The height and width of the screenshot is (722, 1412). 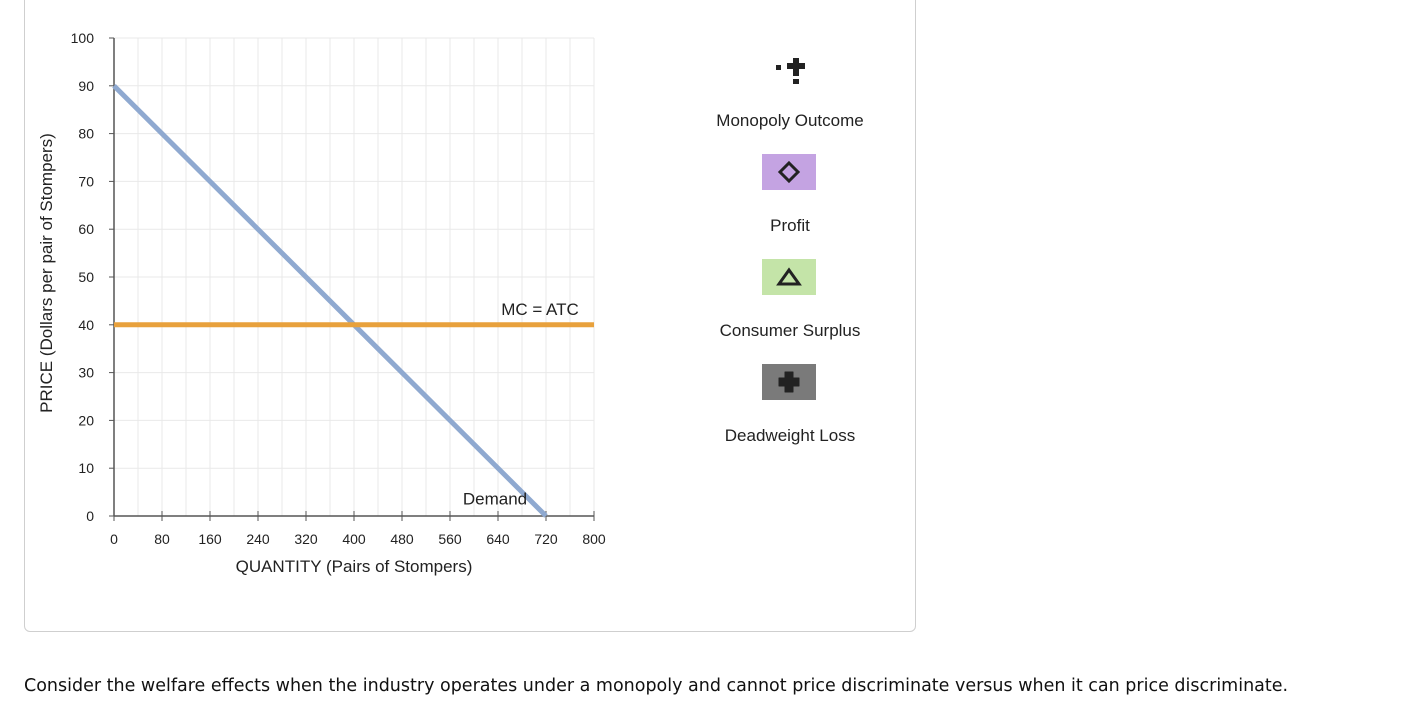 I want to click on x-tick-label: 80, so click(x=162, y=539).